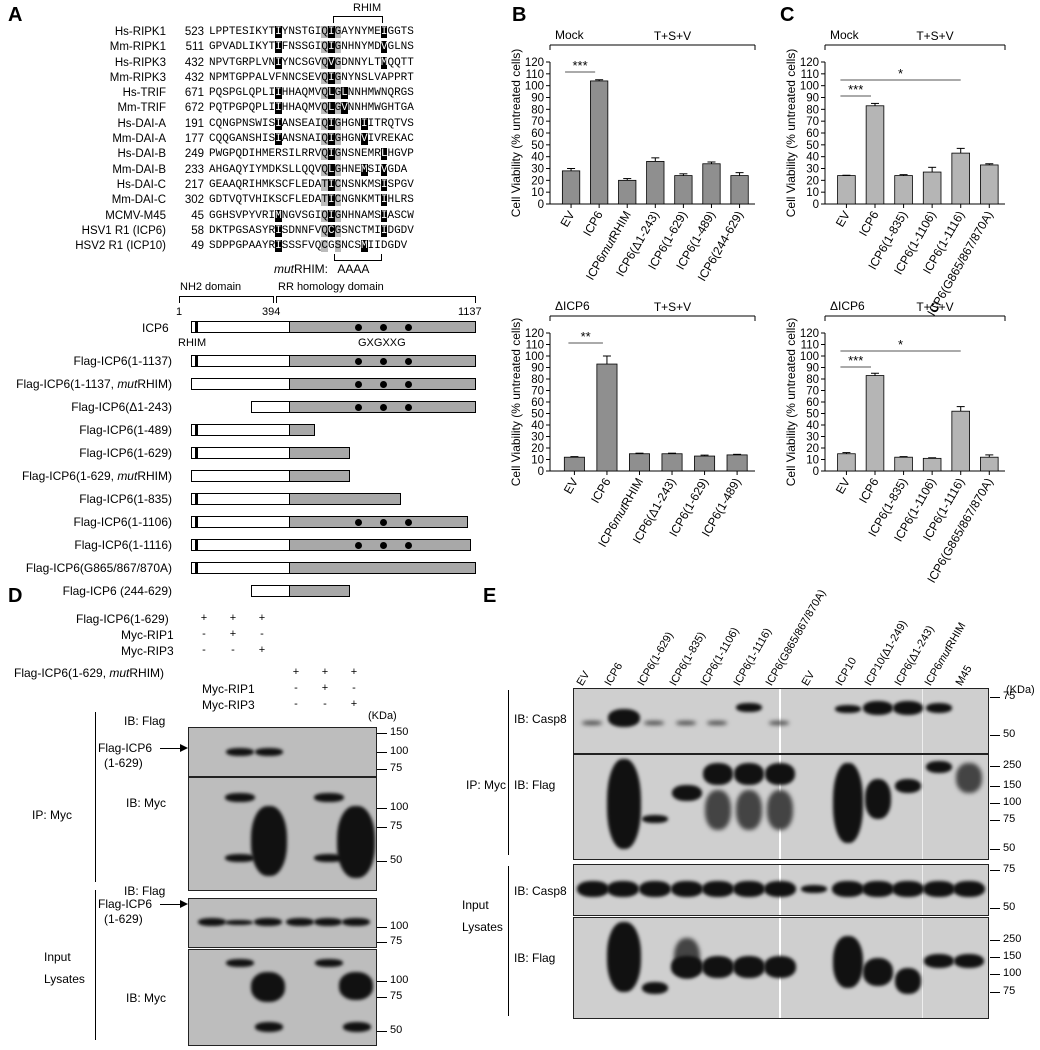 The width and height of the screenshot is (1040, 1050). What do you see at coordinates (922, 721) in the screenshot?
I see `blot-divider` at bounding box center [922, 721].